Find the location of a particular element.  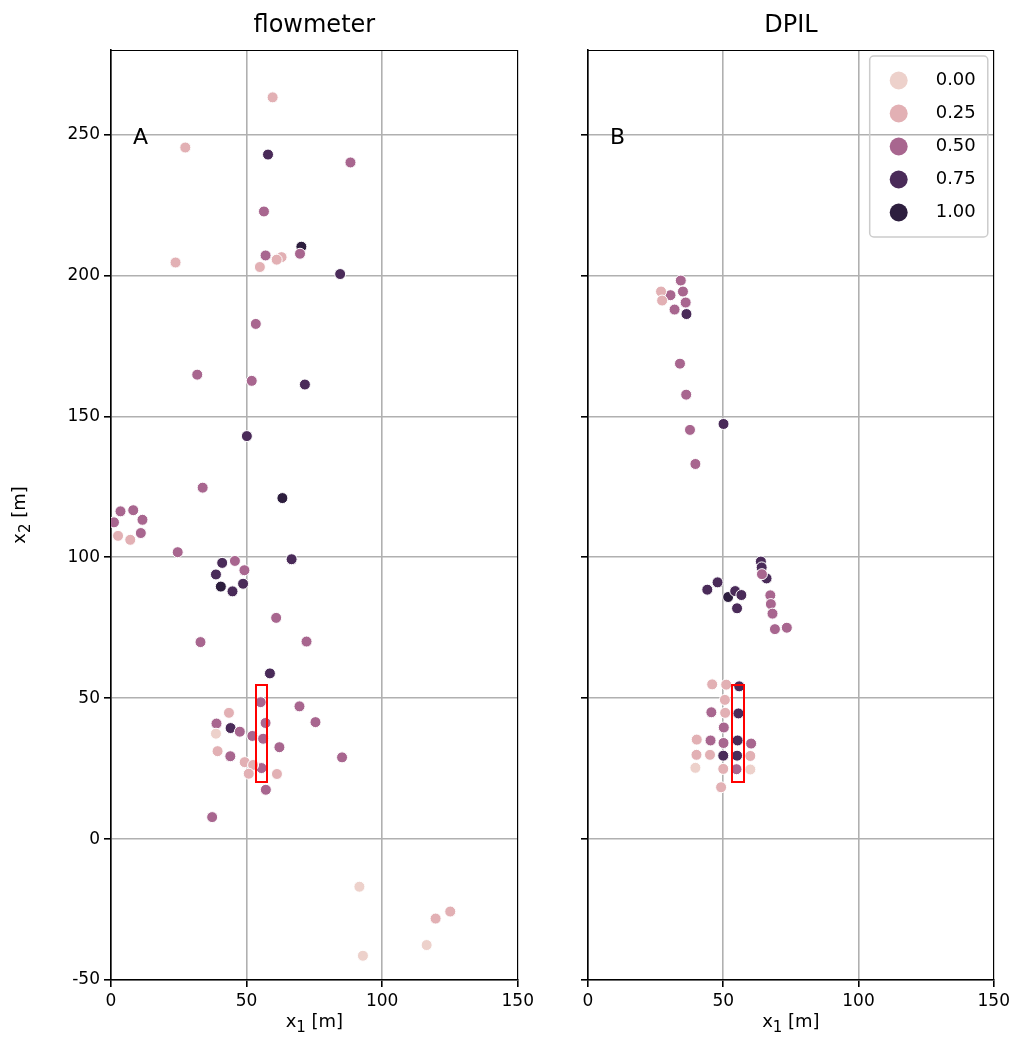

annotation: A is located at coordinates (141, 136).